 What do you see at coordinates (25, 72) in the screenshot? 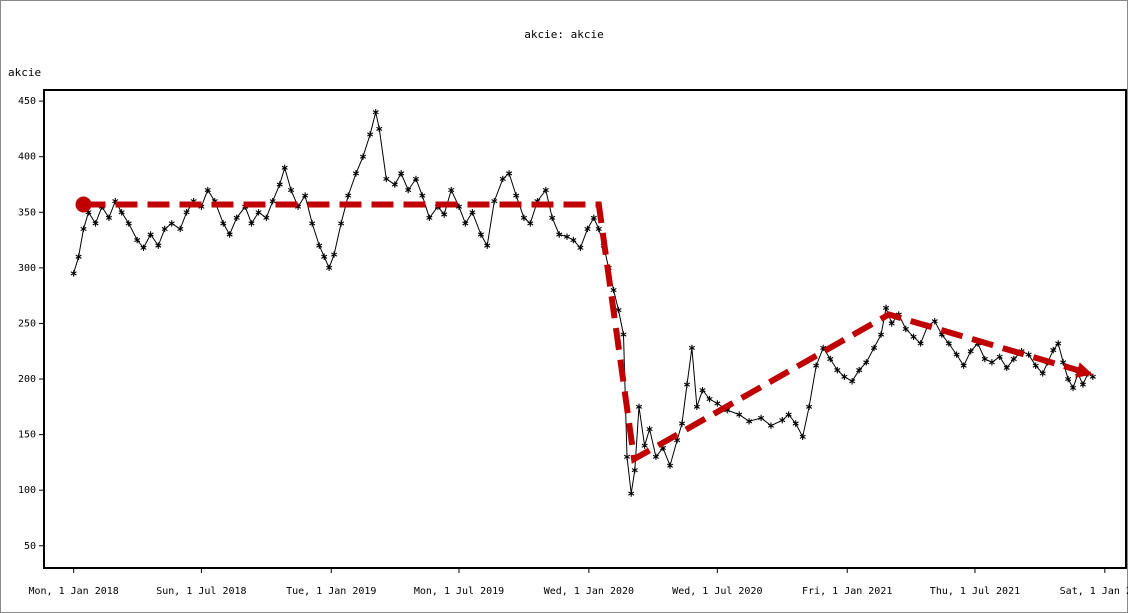
I see `y-axis-label: akcie` at bounding box center [25, 72].